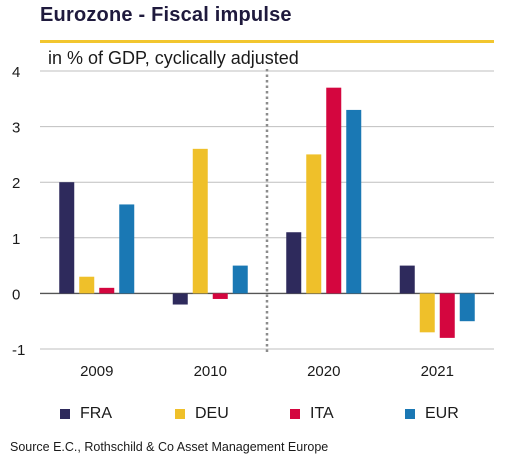 The width and height of the screenshot is (519, 464). What do you see at coordinates (210, 371) in the screenshot?
I see `x-tick-label: 2010` at bounding box center [210, 371].